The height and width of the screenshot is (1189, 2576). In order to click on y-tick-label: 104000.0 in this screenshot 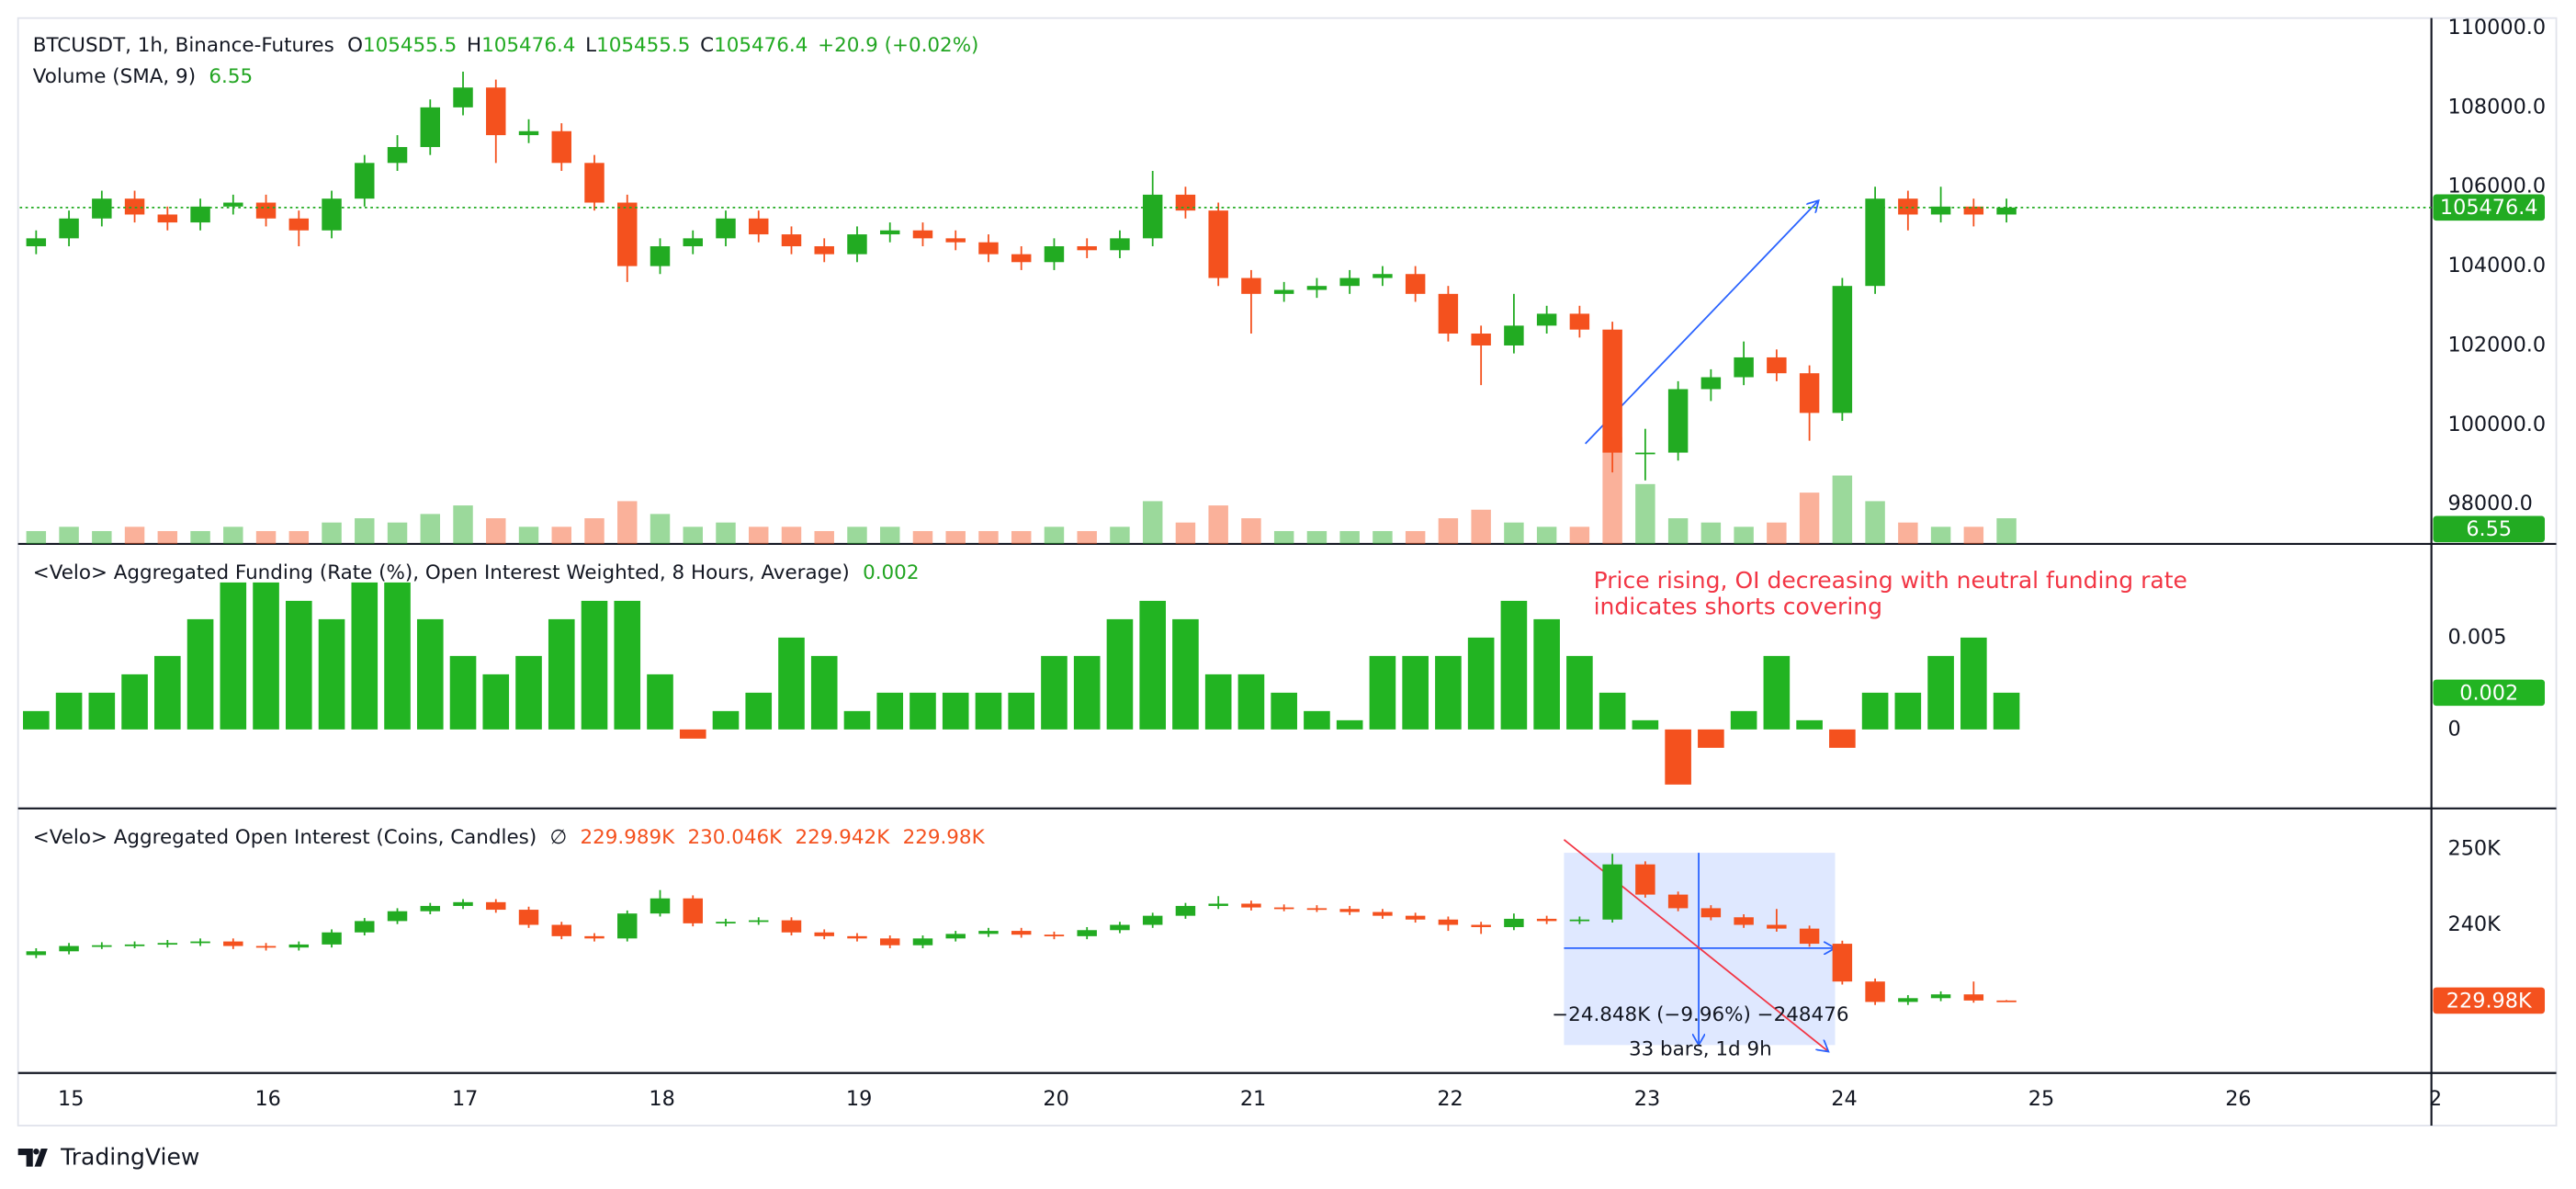, I will do `click(2497, 265)`.